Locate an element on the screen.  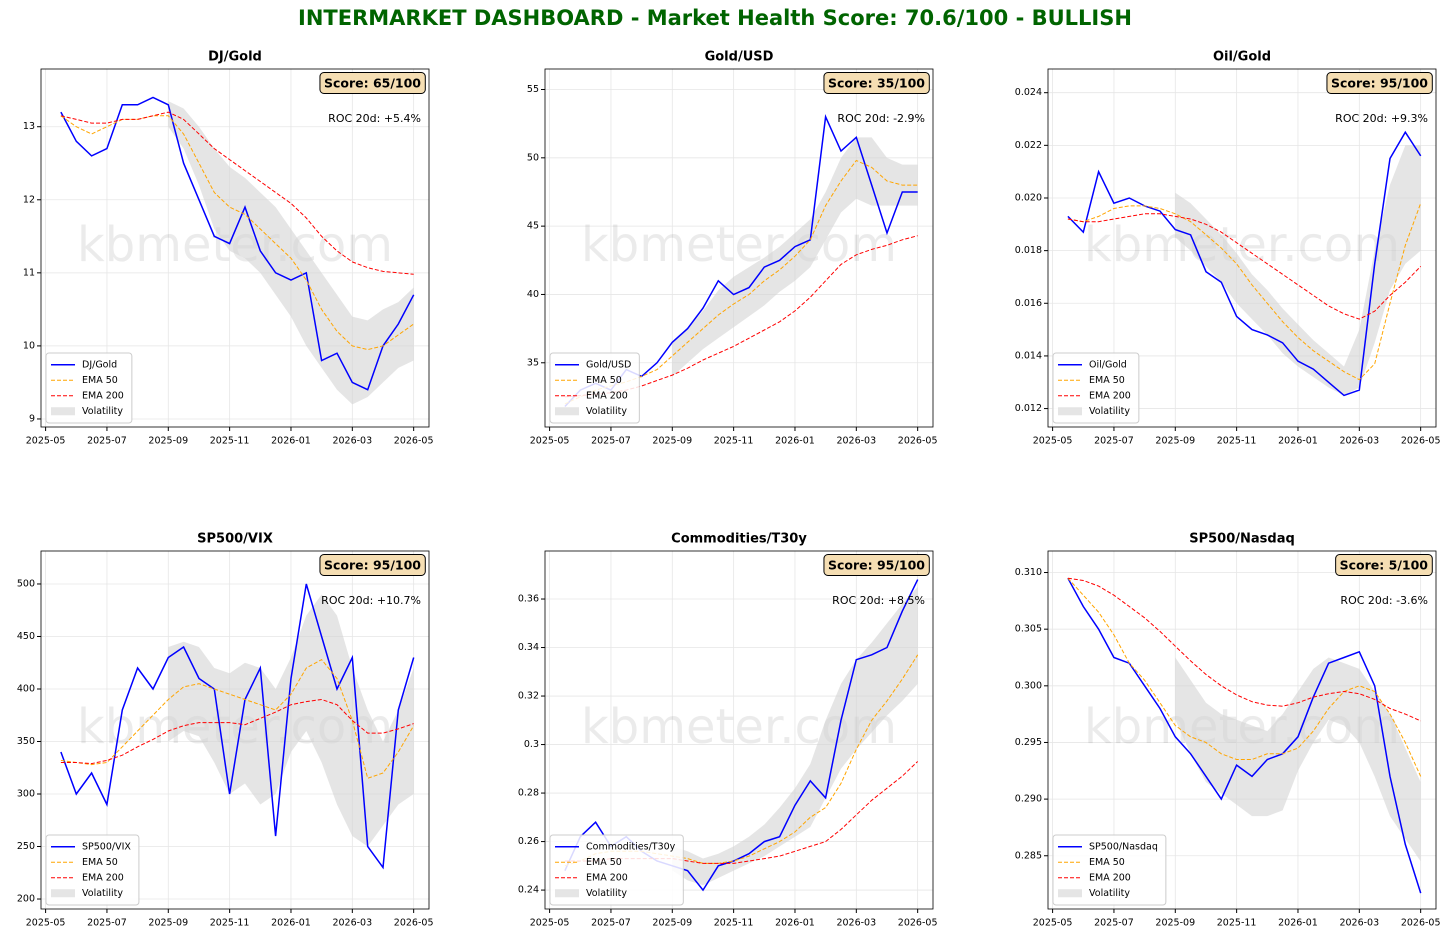
y-tick-label: 0.28 is located at coordinates (528, 793).